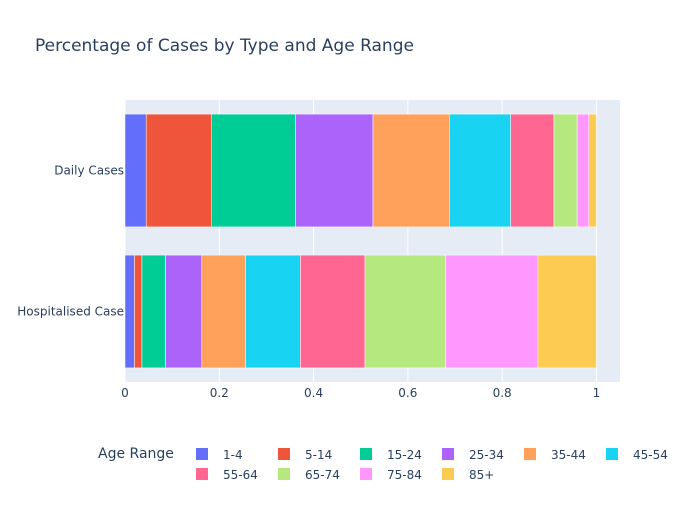 The width and height of the screenshot is (700, 505). What do you see at coordinates (322, 475) in the screenshot?
I see `legend-item-label: 65-74` at bounding box center [322, 475].